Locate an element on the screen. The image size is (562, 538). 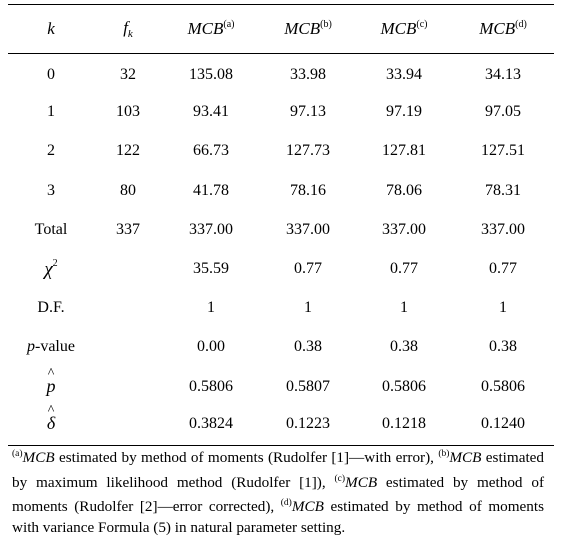
table-cell: 337 is located at coordinates (128, 229).